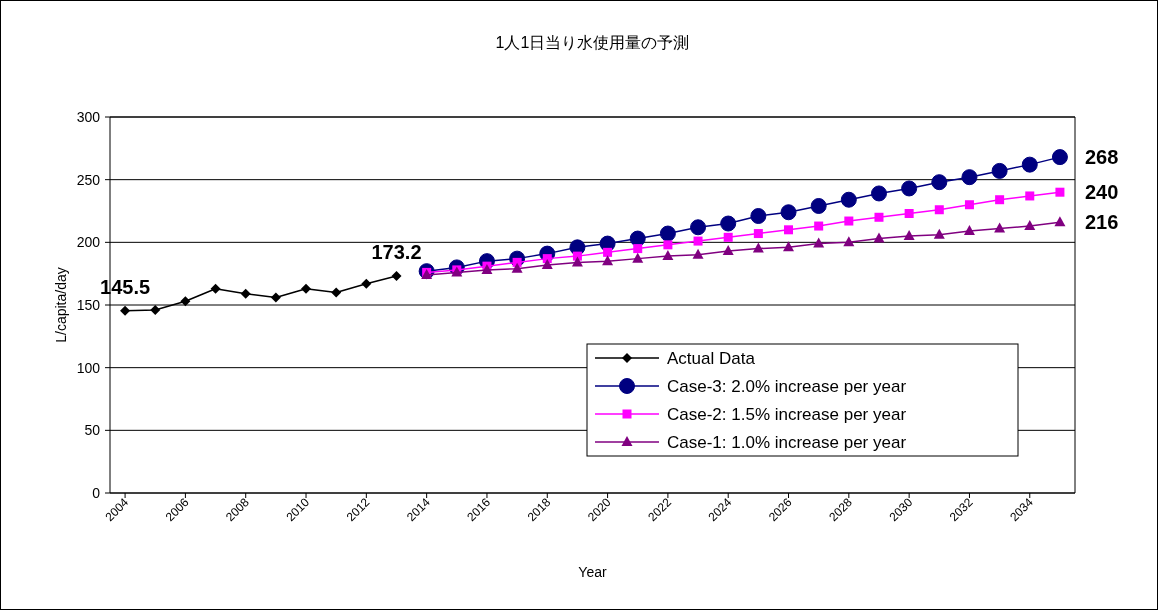 The width and height of the screenshot is (1158, 610). I want to click on y-tick-label: 50, so click(92, 430).